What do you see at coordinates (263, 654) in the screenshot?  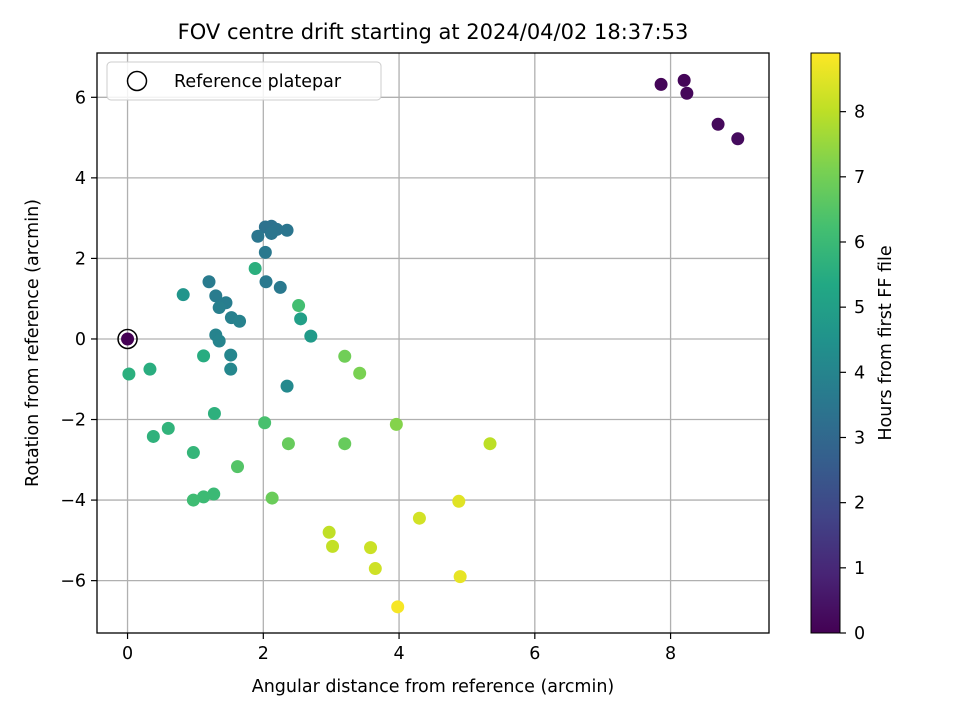 I see `x-tick-label: 2` at bounding box center [263, 654].